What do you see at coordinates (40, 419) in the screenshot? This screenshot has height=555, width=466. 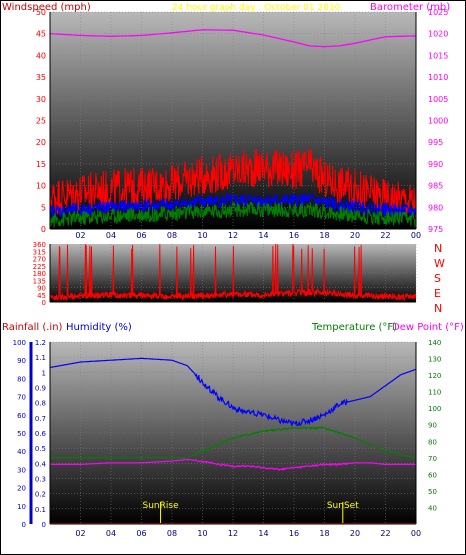 I see `rainfall-tick-label: 0.7` at bounding box center [40, 419].